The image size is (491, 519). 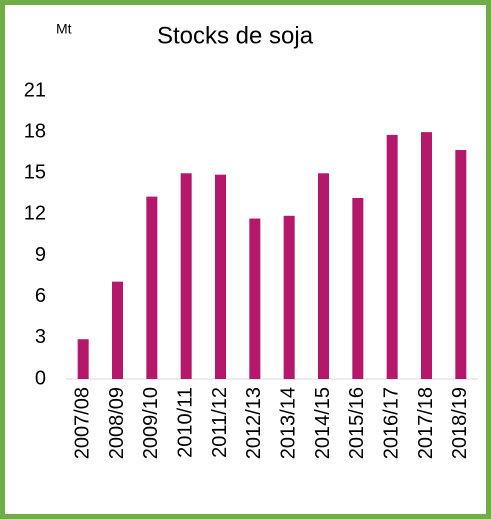 I want to click on y-tick-label: 15, so click(x=35, y=173).